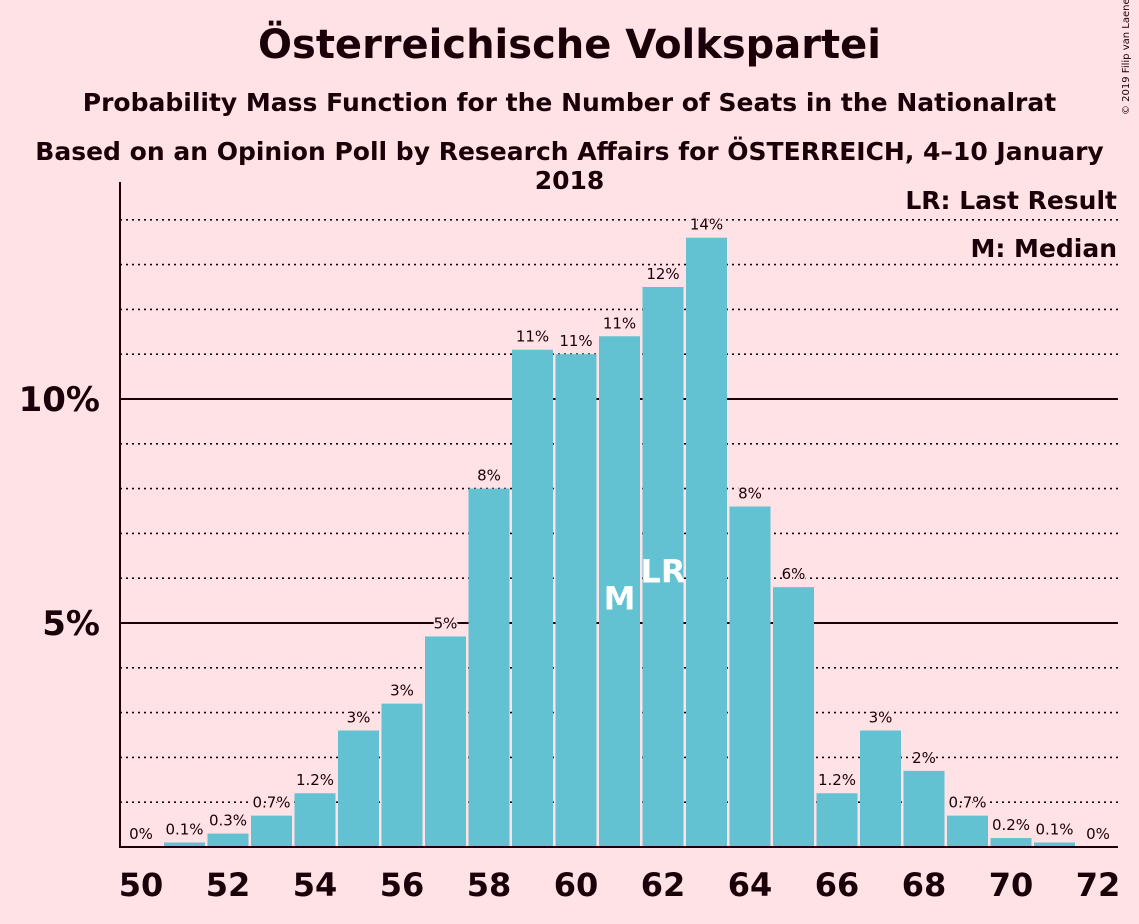 This screenshot has width=1139, height=924. I want to click on x-tick-label: 52, so click(228, 885).